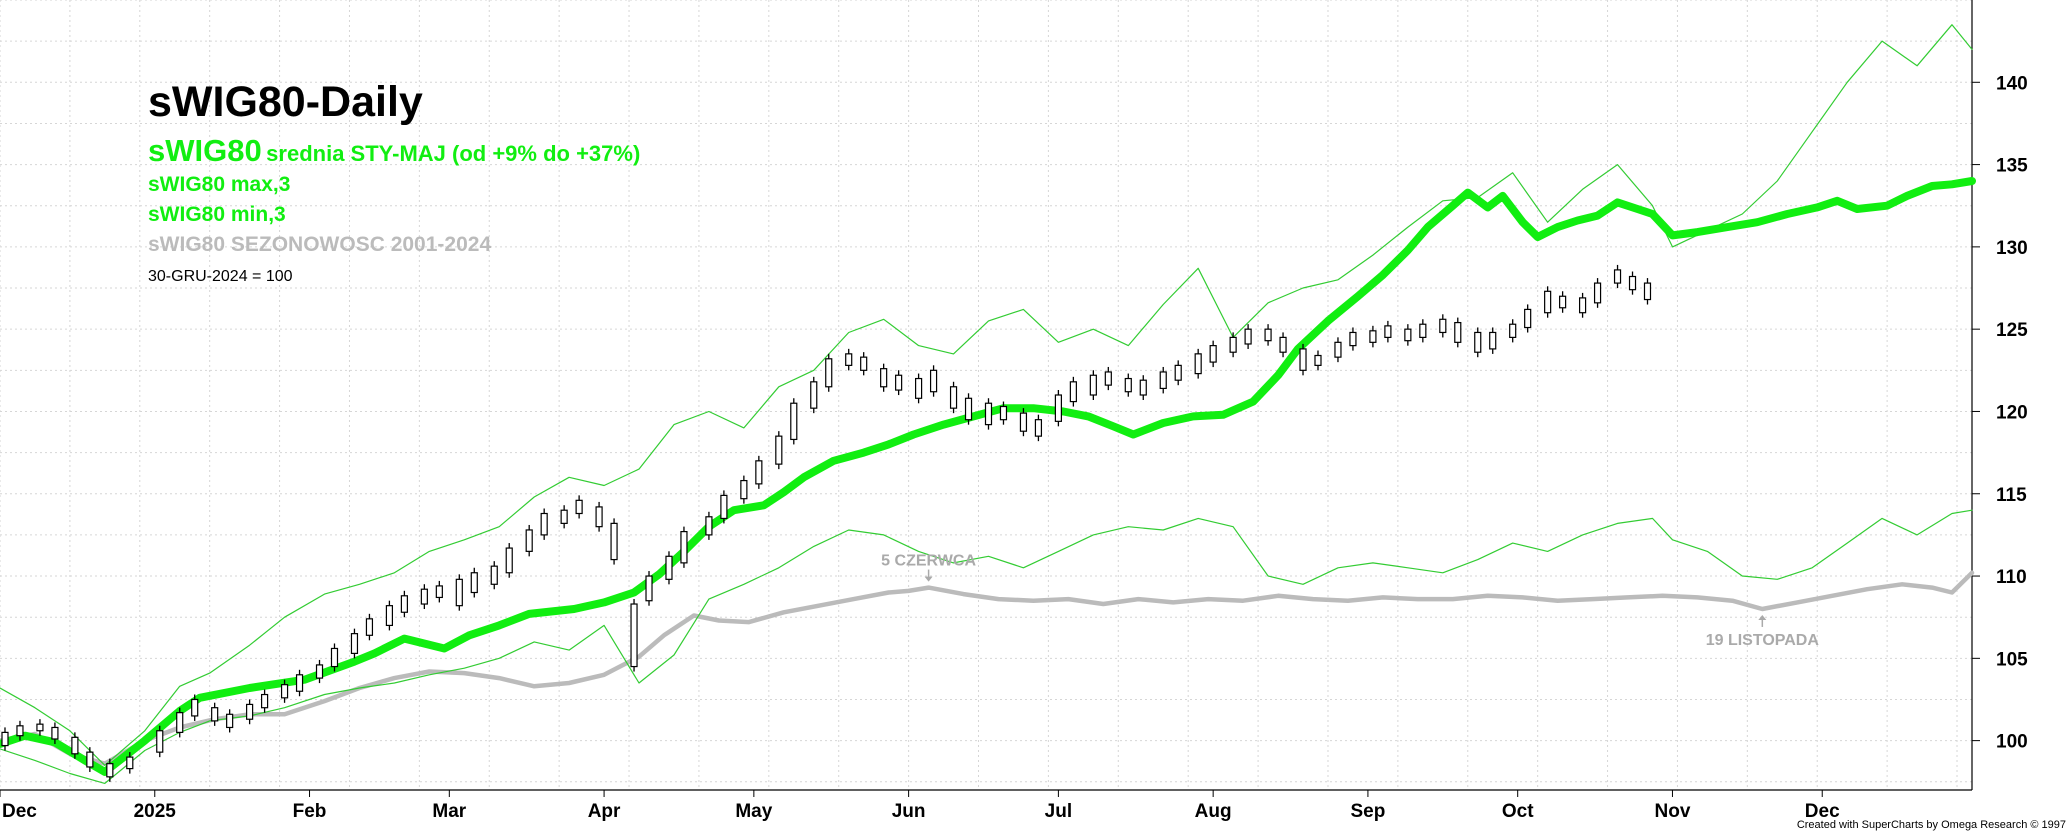  What do you see at coordinates (1763, 640) in the screenshot?
I see `annotation-label: 19 LISTOPADA` at bounding box center [1763, 640].